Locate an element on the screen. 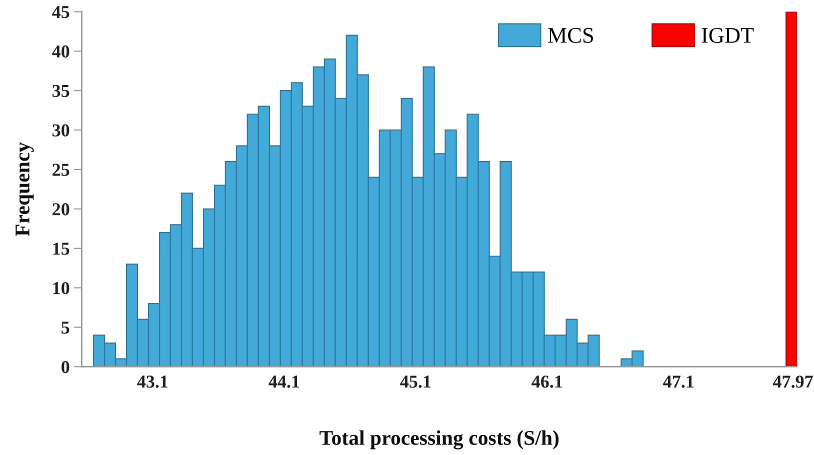 The width and height of the screenshot is (814, 455). x-tick-label: 47.97 is located at coordinates (792, 382).